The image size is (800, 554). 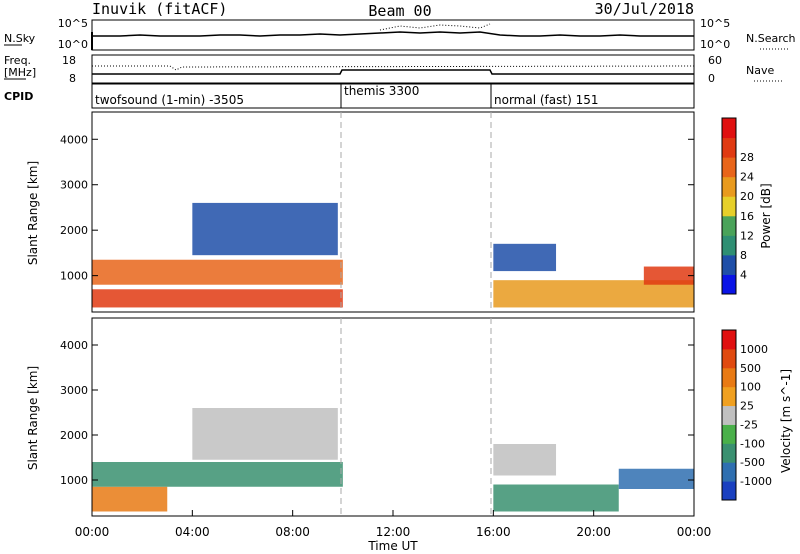 I want to click on power-data-regions, so click(x=393, y=255).